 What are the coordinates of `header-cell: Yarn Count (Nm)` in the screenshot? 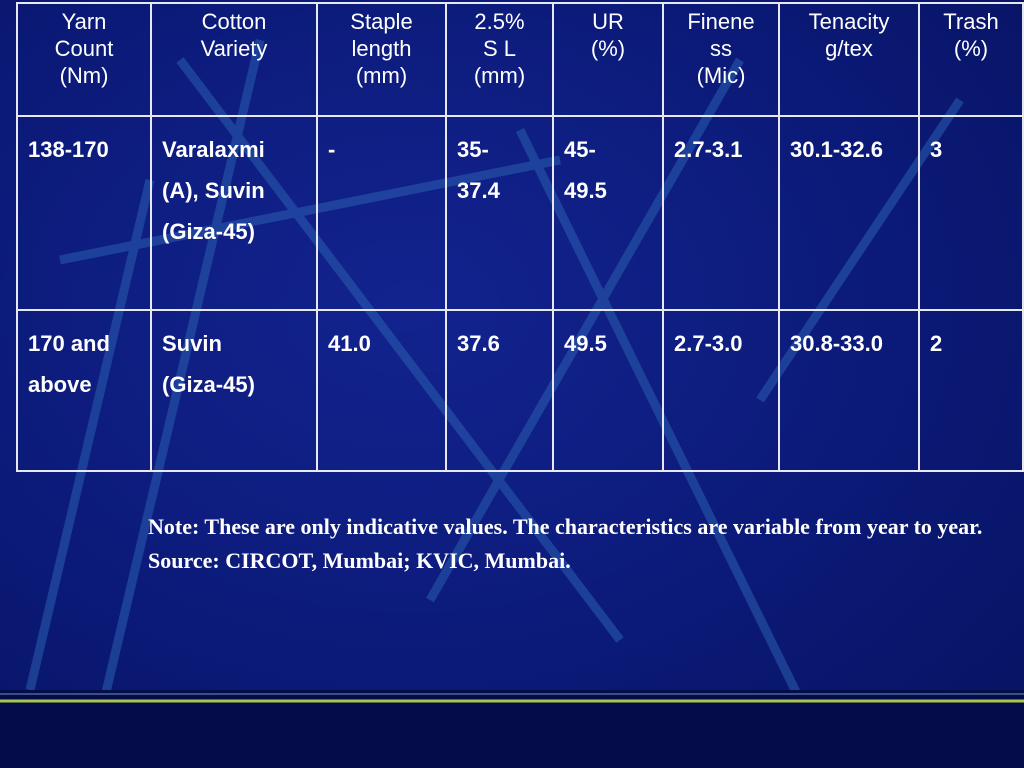 It's located at (84, 59).